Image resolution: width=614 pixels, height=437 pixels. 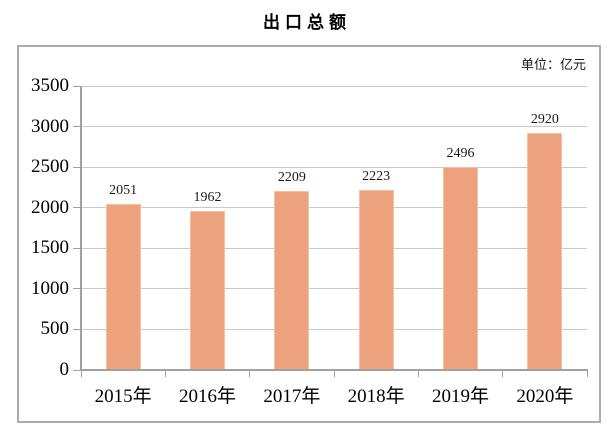 I want to click on bar-2016年, so click(x=207, y=290).